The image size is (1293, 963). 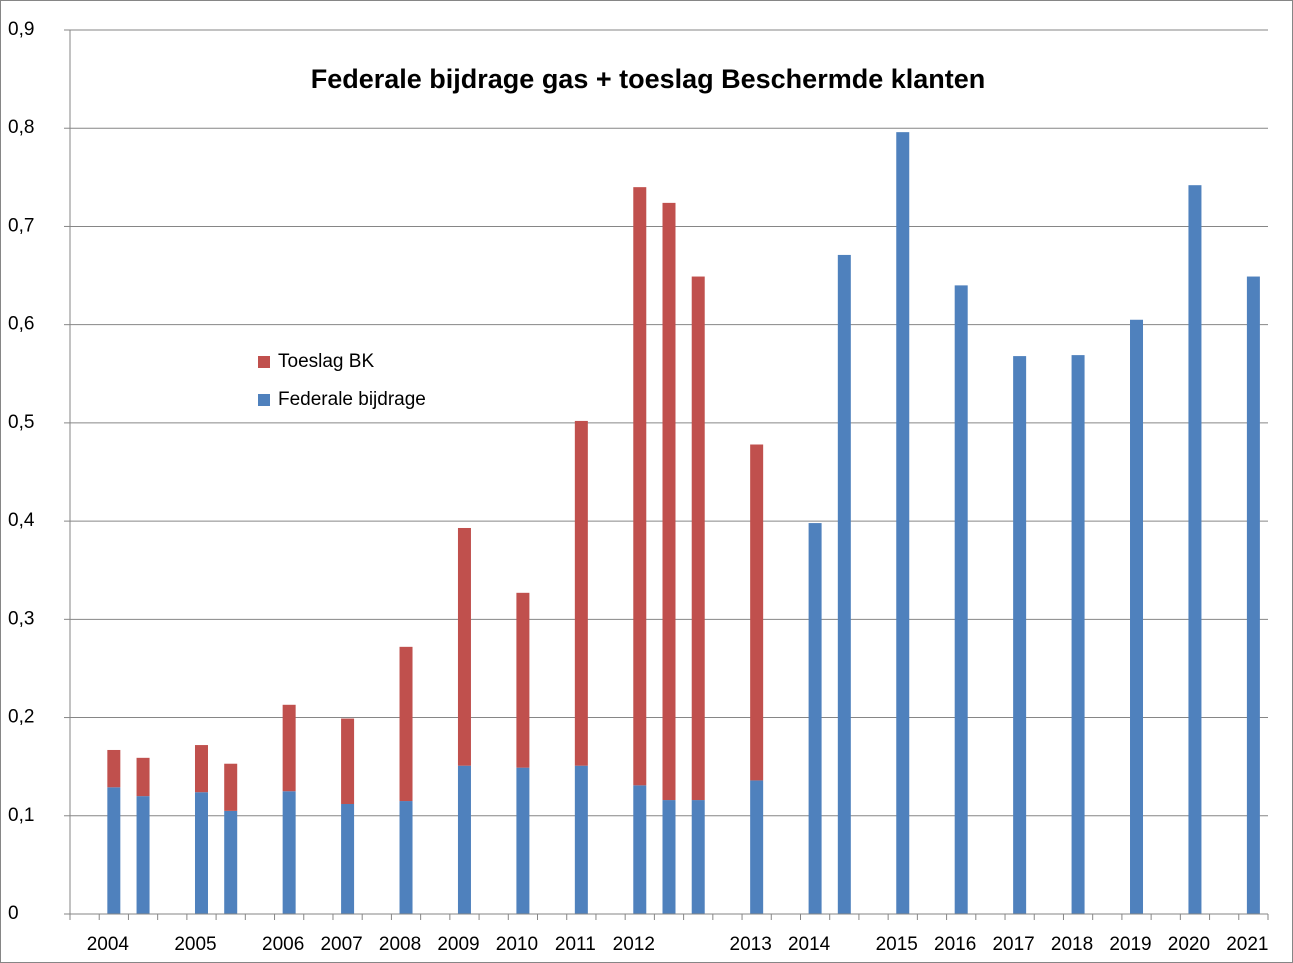 I want to click on x-tick-label: 2008, so click(x=400, y=944).